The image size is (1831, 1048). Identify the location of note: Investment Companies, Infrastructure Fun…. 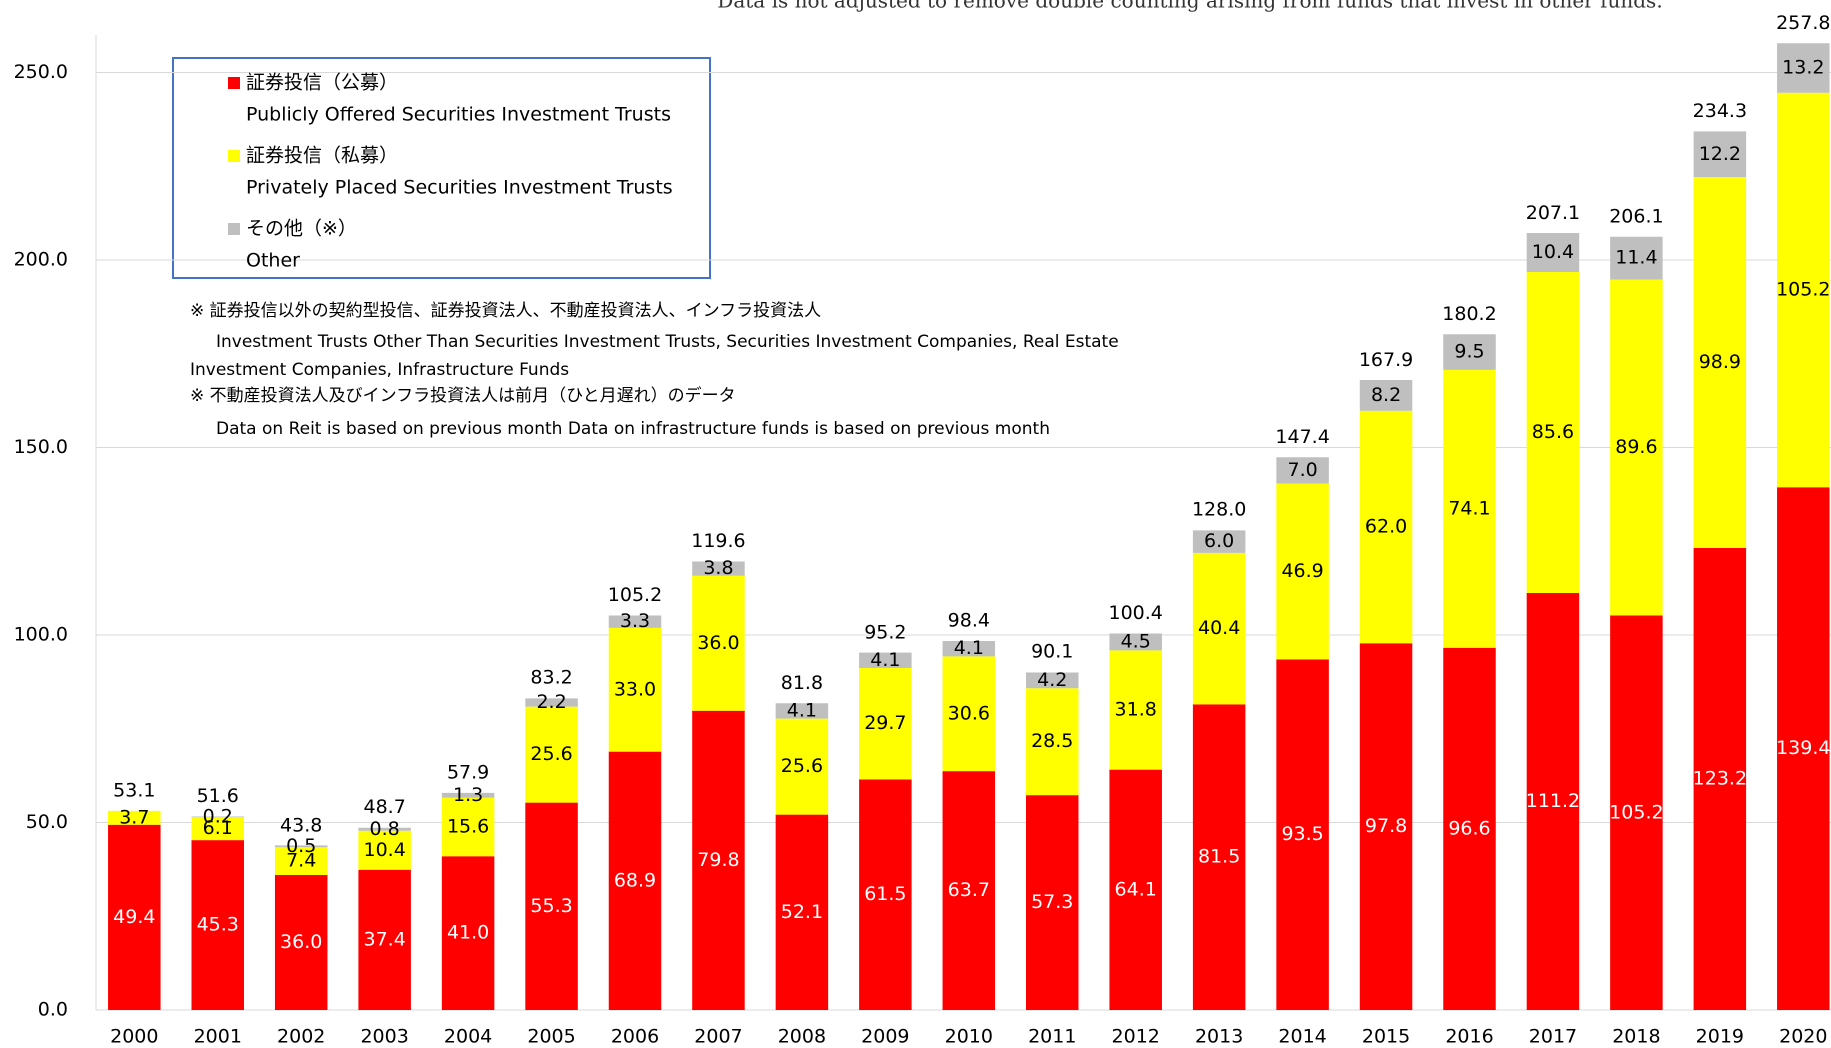
(379, 370).